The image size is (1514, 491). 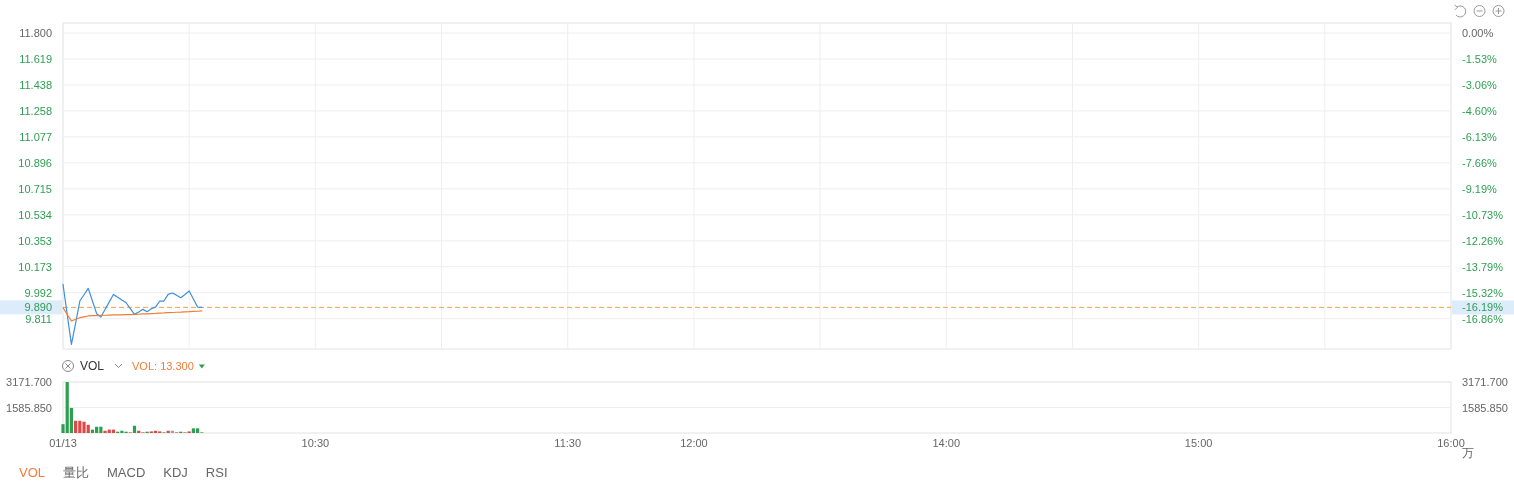 I want to click on y-tick-label: 10.896, so click(x=35, y=162).